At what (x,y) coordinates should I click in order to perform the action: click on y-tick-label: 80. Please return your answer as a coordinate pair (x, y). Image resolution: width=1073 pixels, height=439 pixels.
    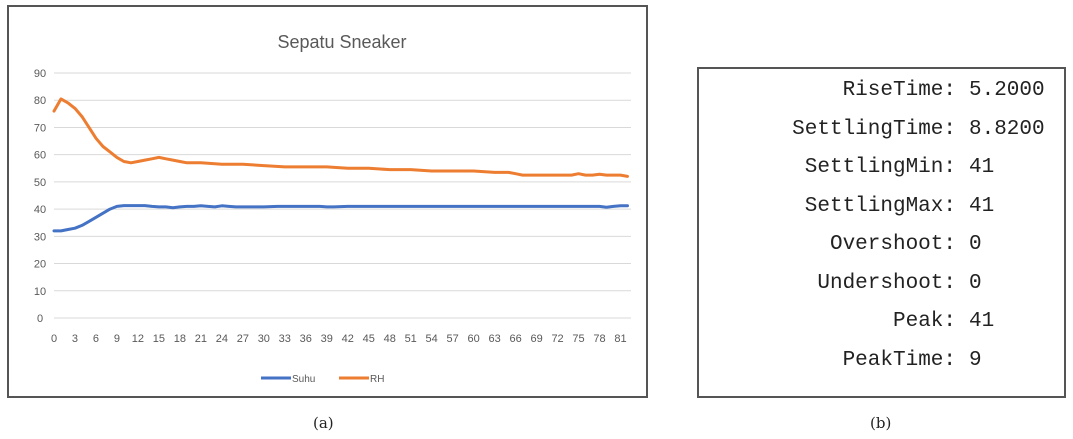
    Looking at the image, I should click on (40, 101).